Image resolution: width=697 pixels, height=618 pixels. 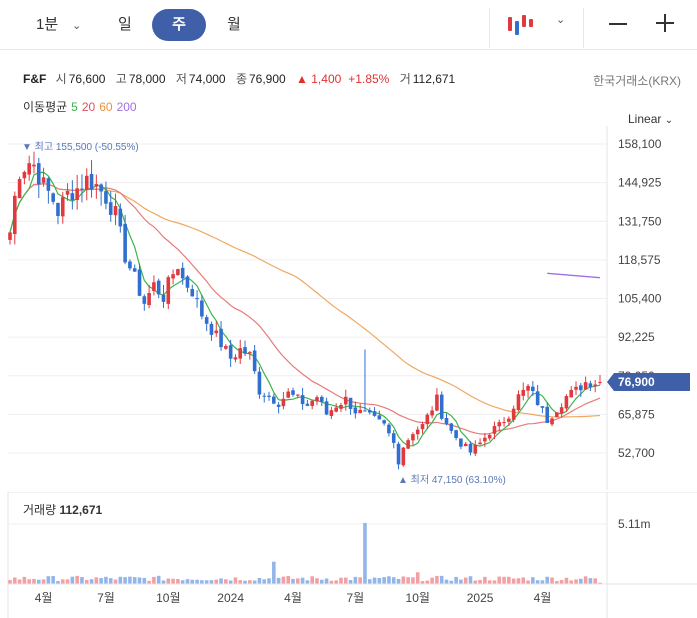 What do you see at coordinates (234, 24) in the screenshot?
I see `tab-month: 월` at bounding box center [234, 24].